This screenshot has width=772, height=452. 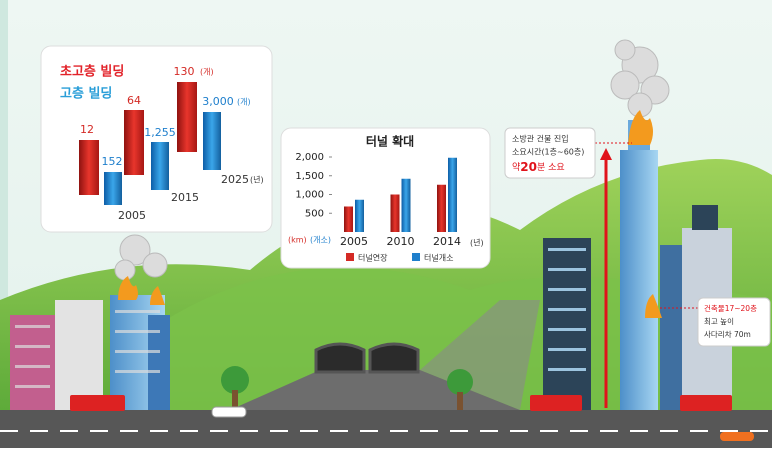 What do you see at coordinates (309, 157) in the screenshot?
I see `y-tick-label: 2,000` at bounding box center [309, 157].